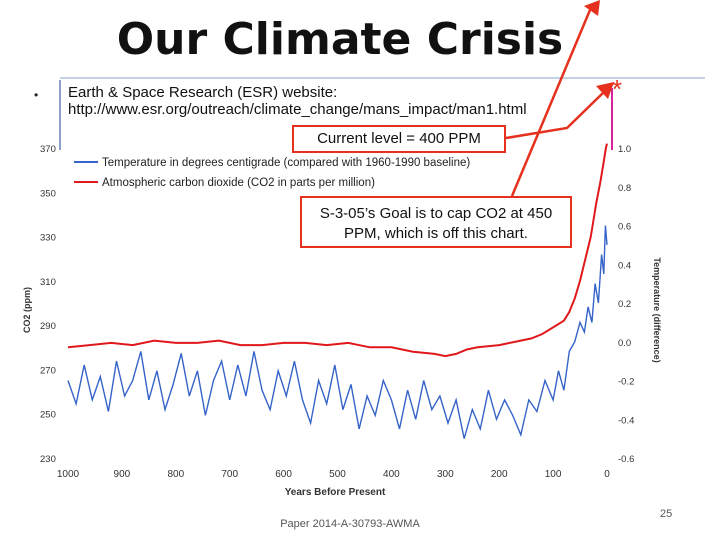 The height and width of the screenshot is (540, 720). Describe the element at coordinates (48, 149) in the screenshot. I see `y-left-tick-label: 370` at that location.